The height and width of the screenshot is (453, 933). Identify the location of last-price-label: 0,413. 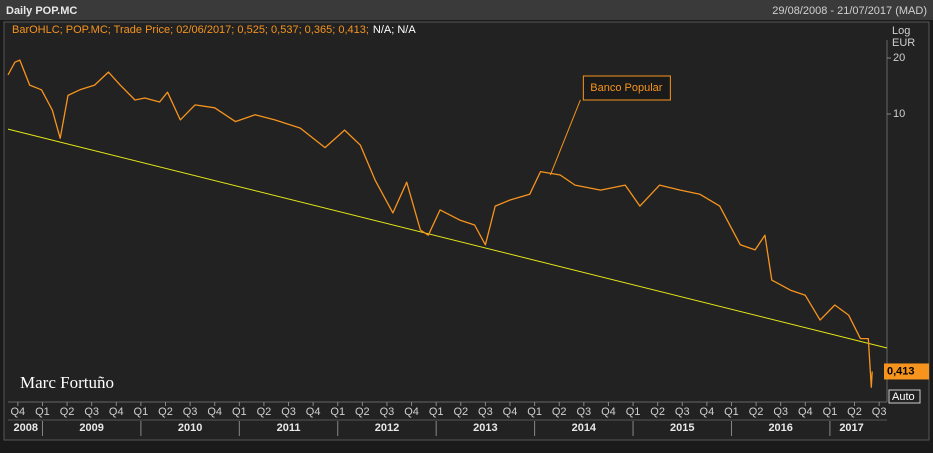
(901, 371).